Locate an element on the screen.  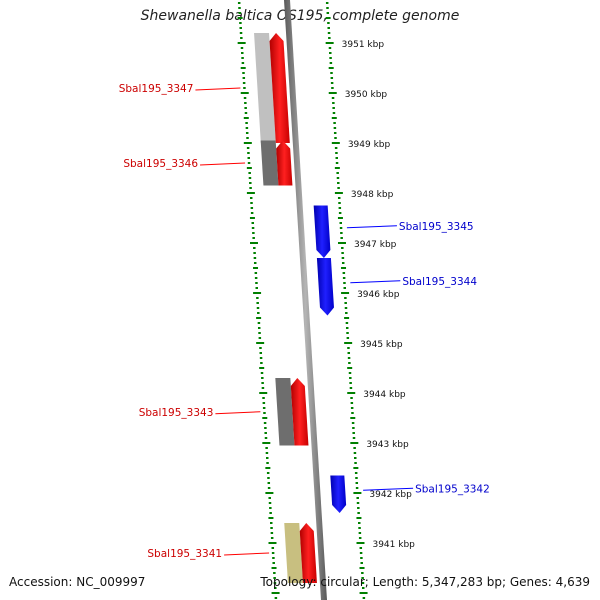
scale-label: 3947 kbp is located at coordinates (375, 245).